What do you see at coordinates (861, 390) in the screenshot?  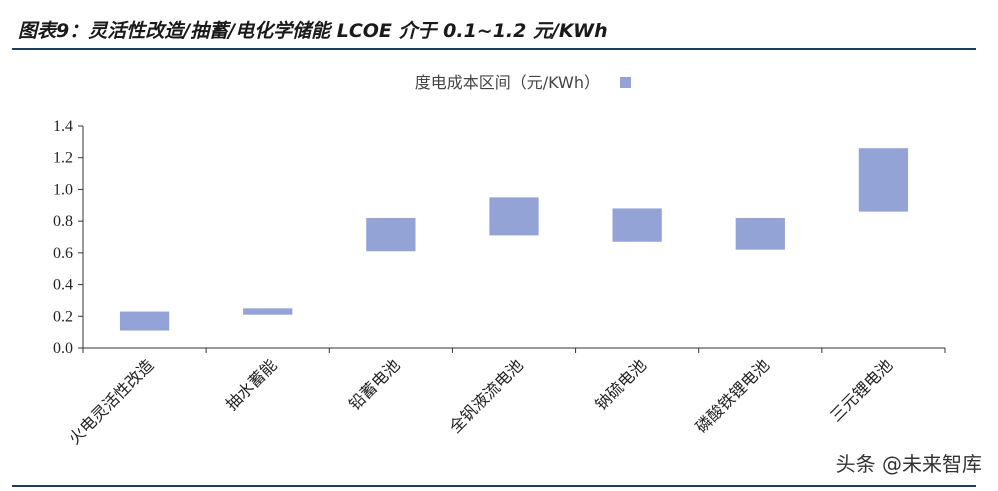 I see `category-label: 三元锂电池` at bounding box center [861, 390].